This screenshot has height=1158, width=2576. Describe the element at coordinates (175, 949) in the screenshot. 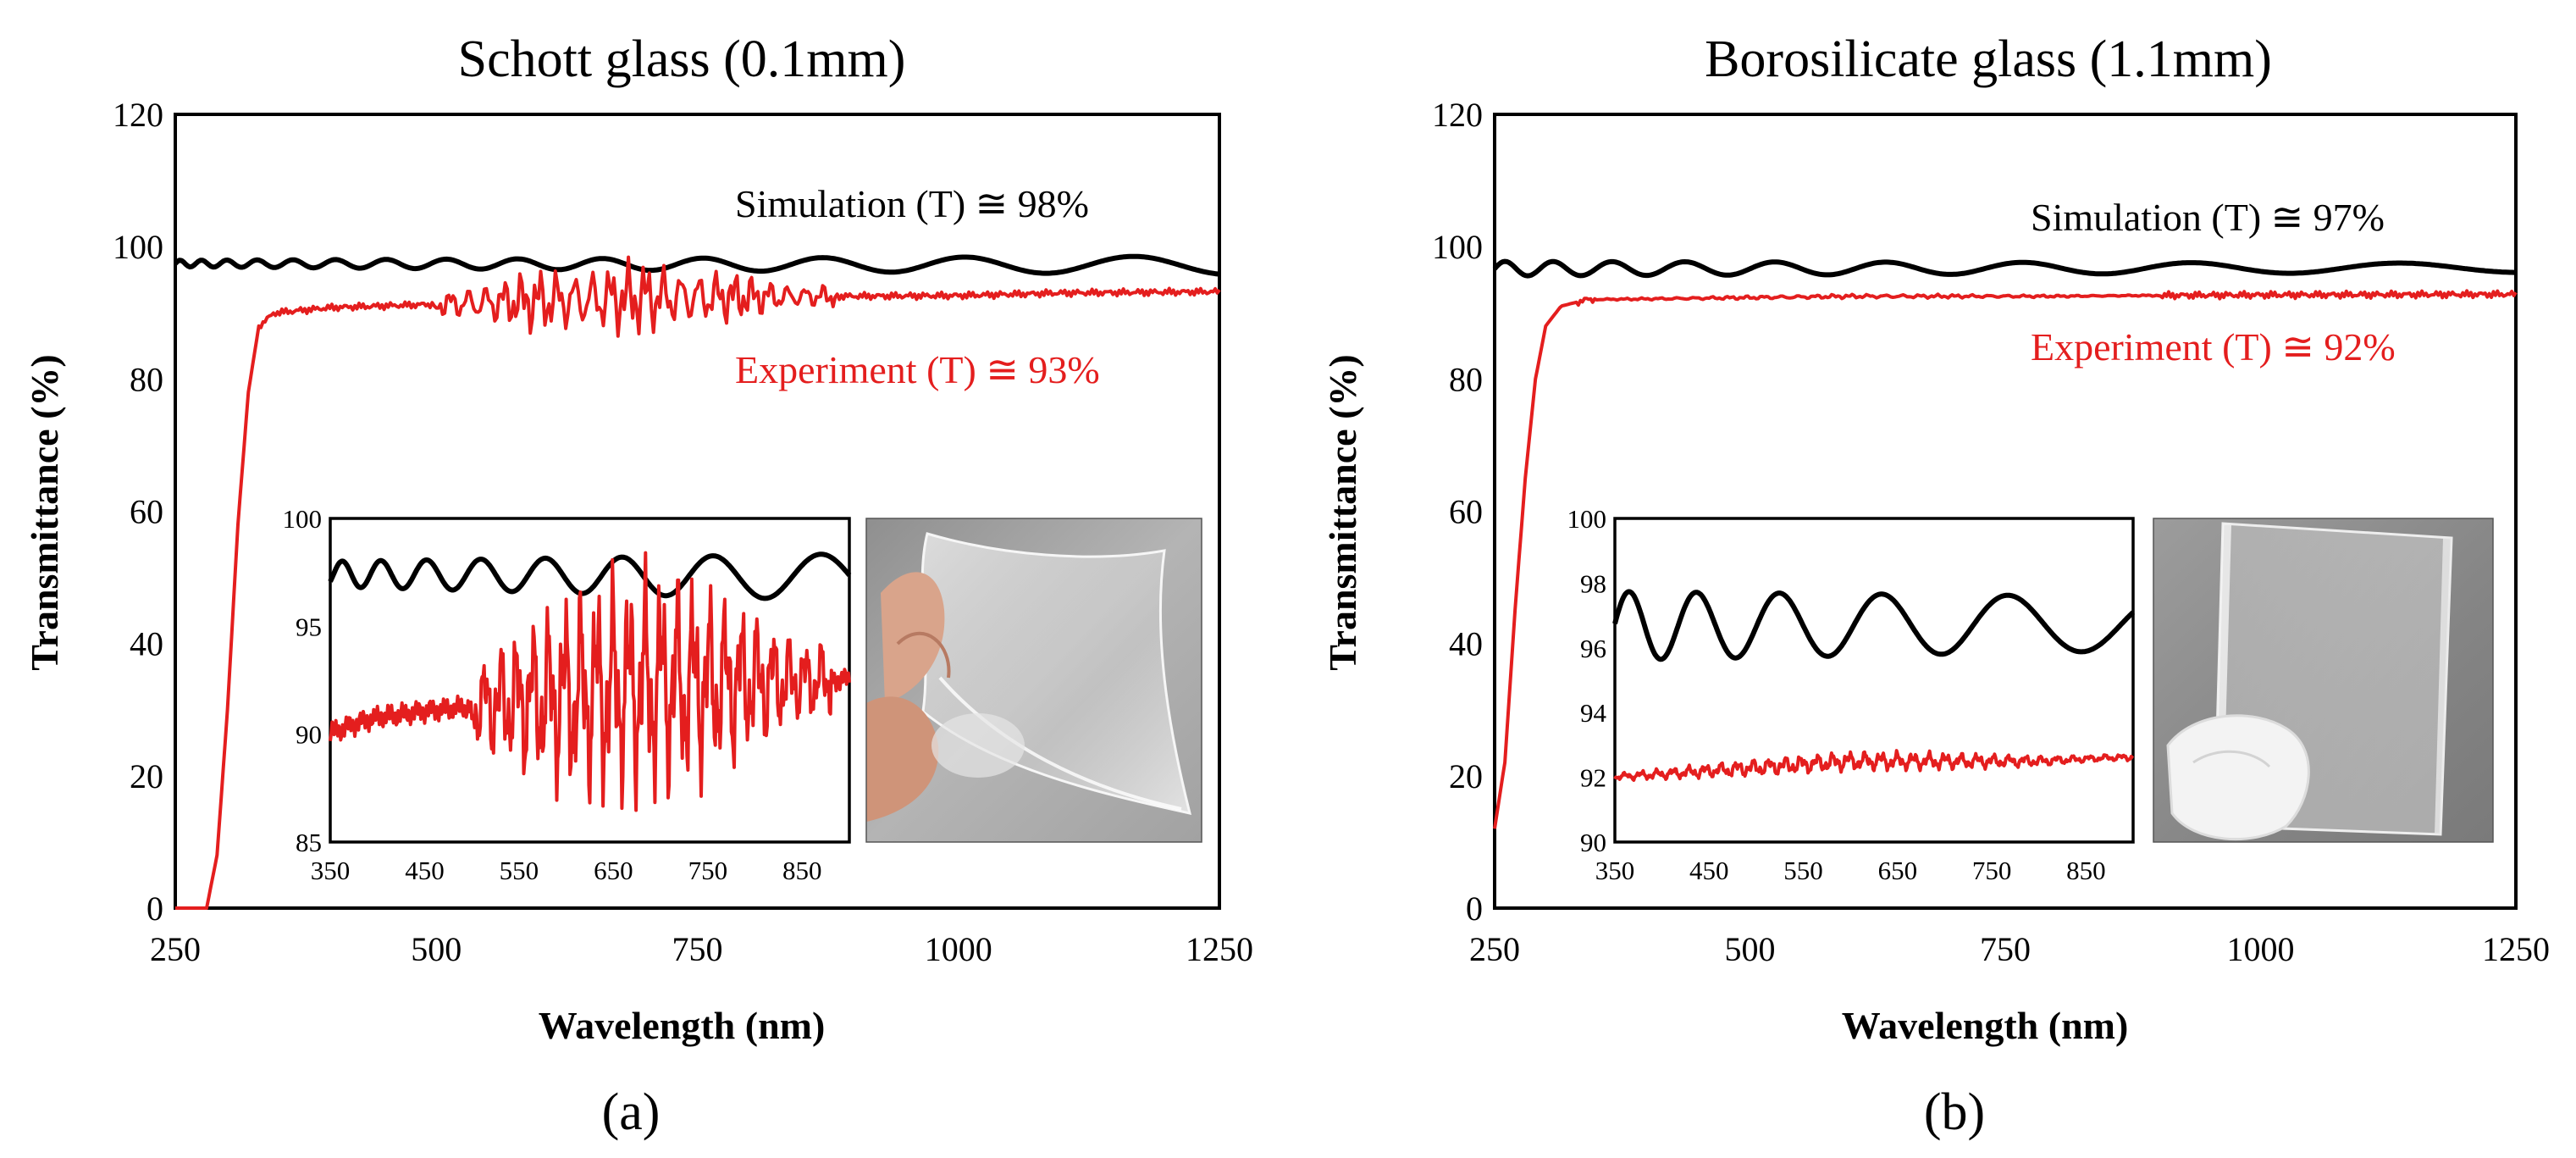

I see `main-a-x-tick-label: 250` at that location.